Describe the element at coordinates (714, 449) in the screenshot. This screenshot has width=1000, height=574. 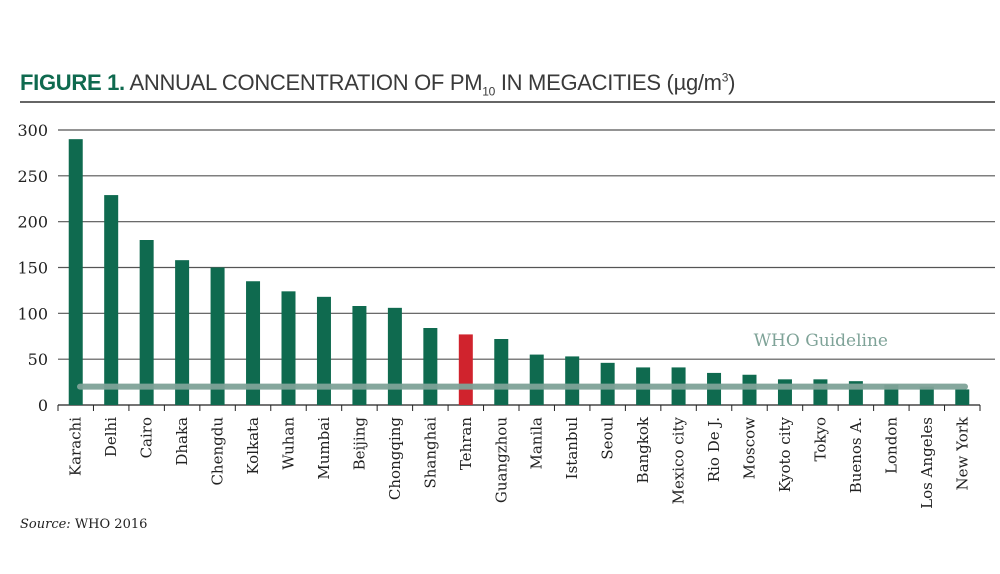
I see `x-tick-label: Rio De J.` at that location.